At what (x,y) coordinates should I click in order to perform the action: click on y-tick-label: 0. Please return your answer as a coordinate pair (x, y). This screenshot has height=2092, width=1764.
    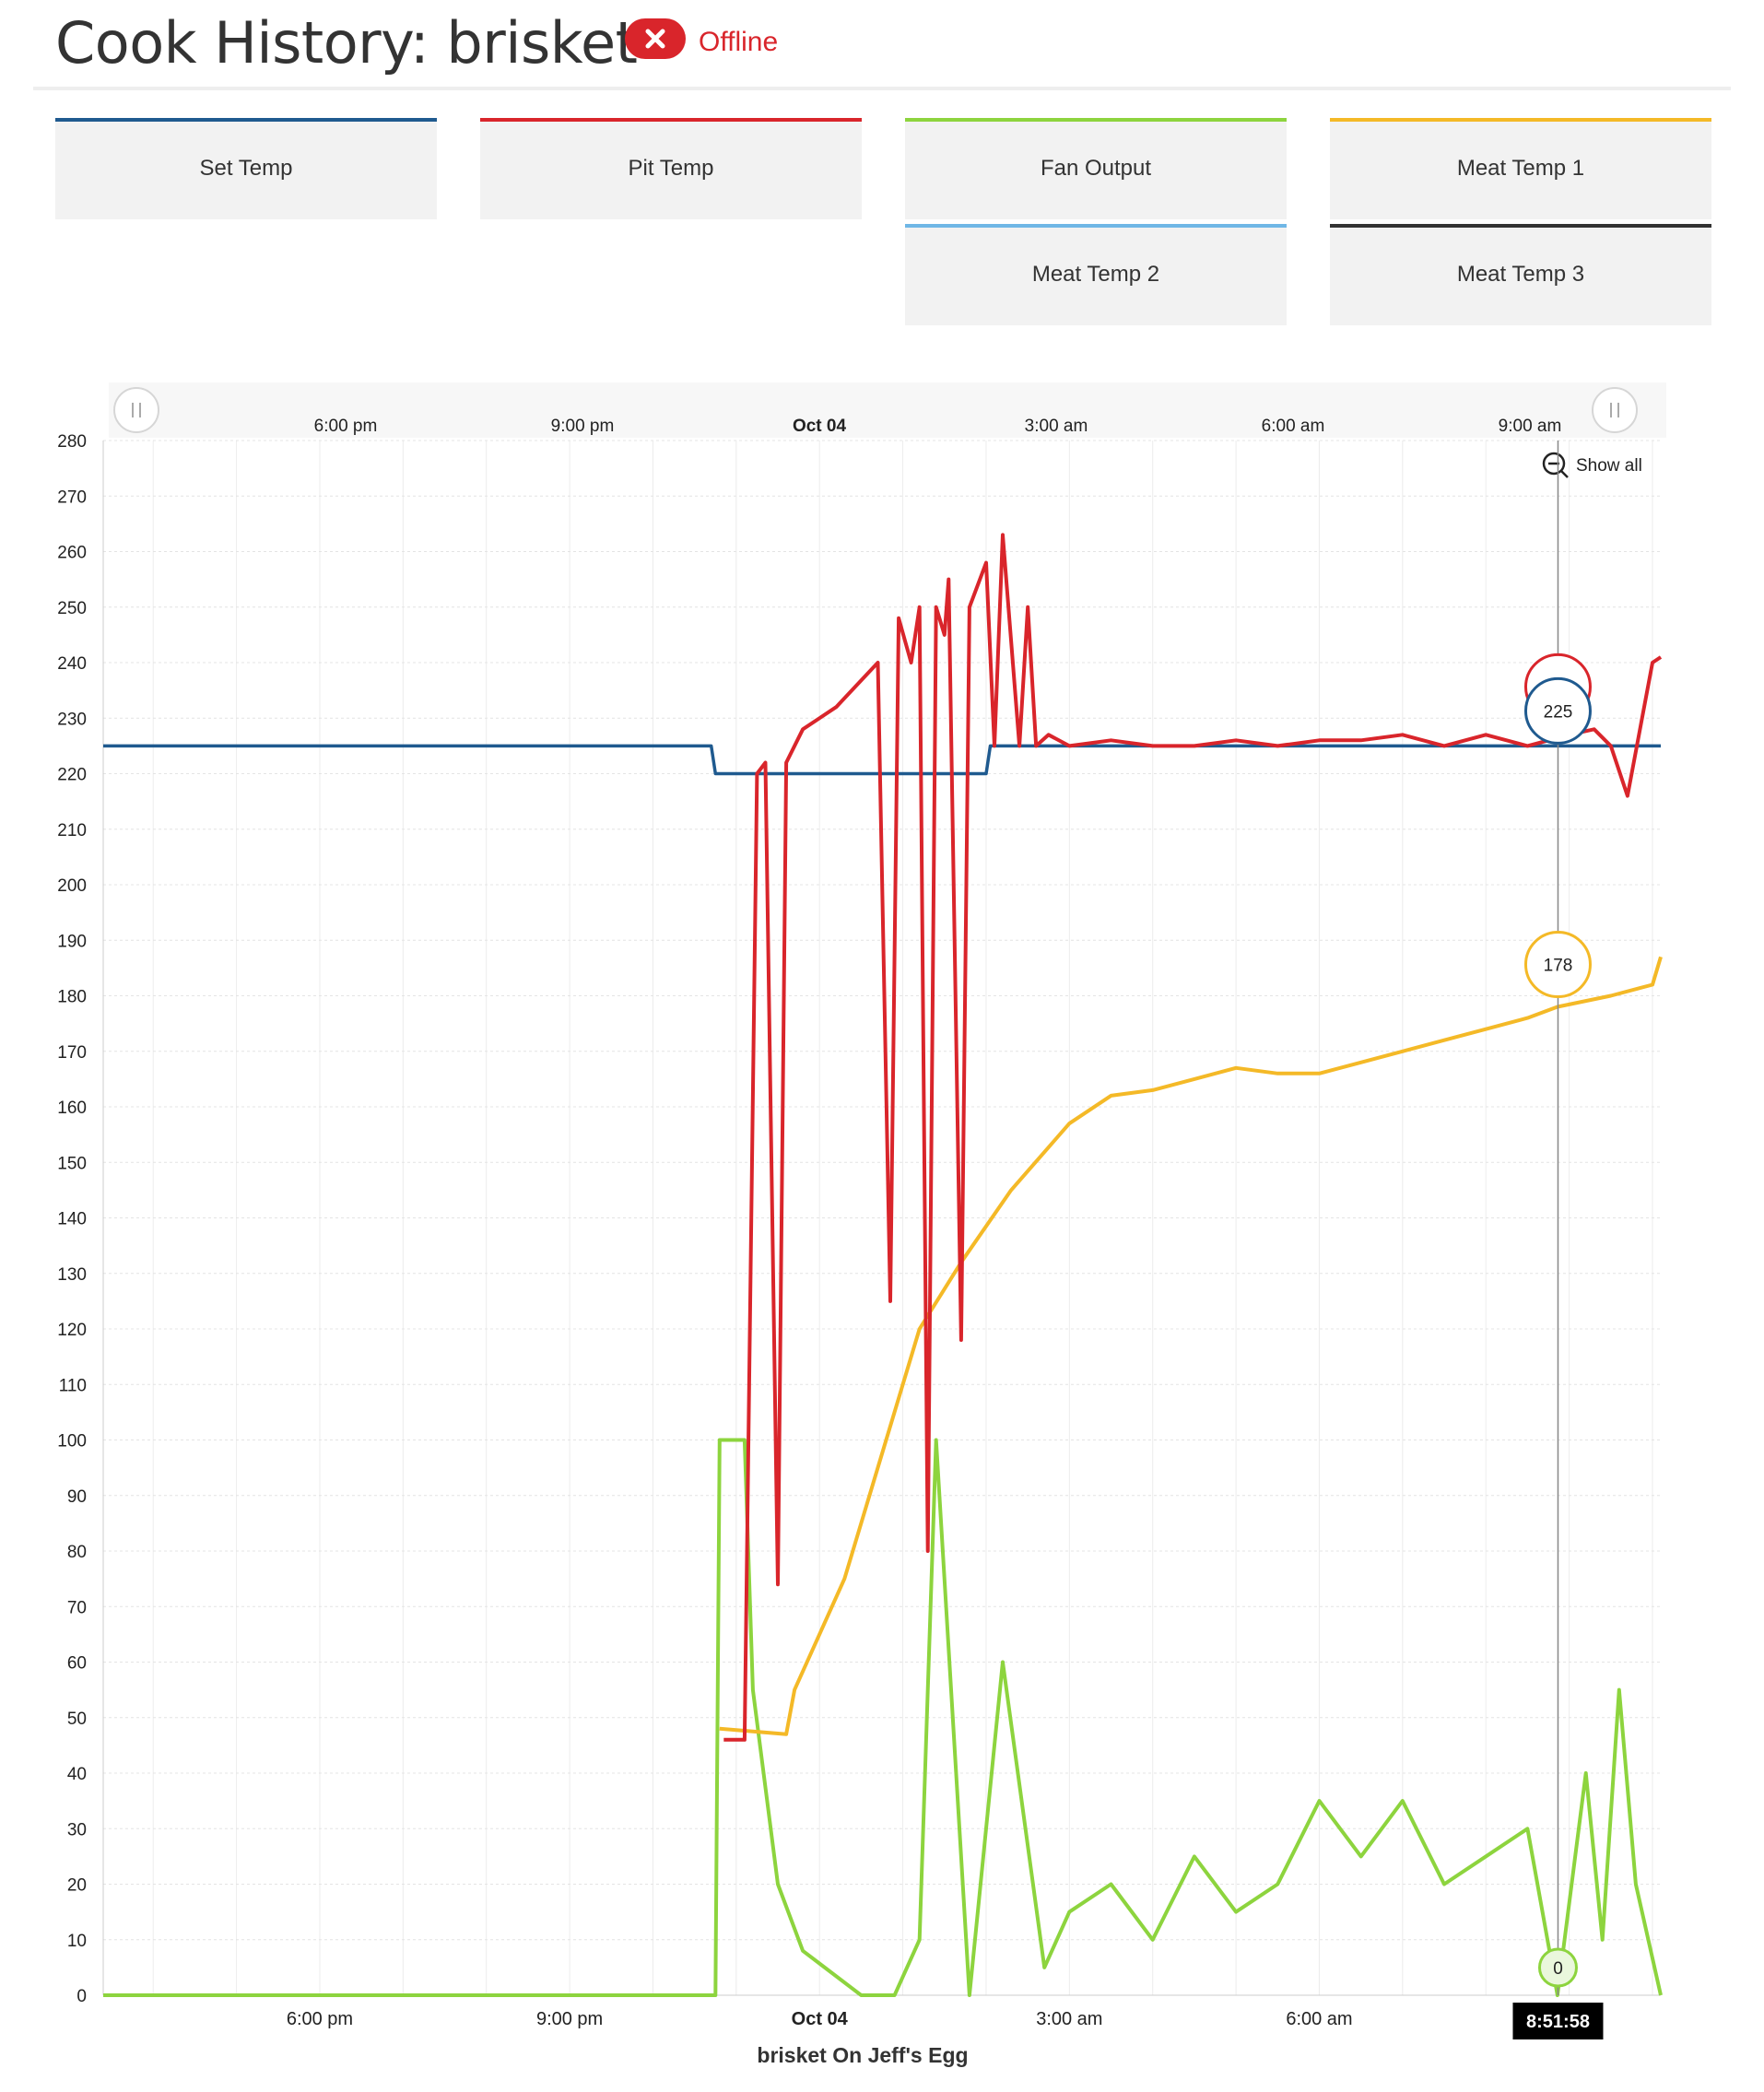
    Looking at the image, I should click on (81, 1996).